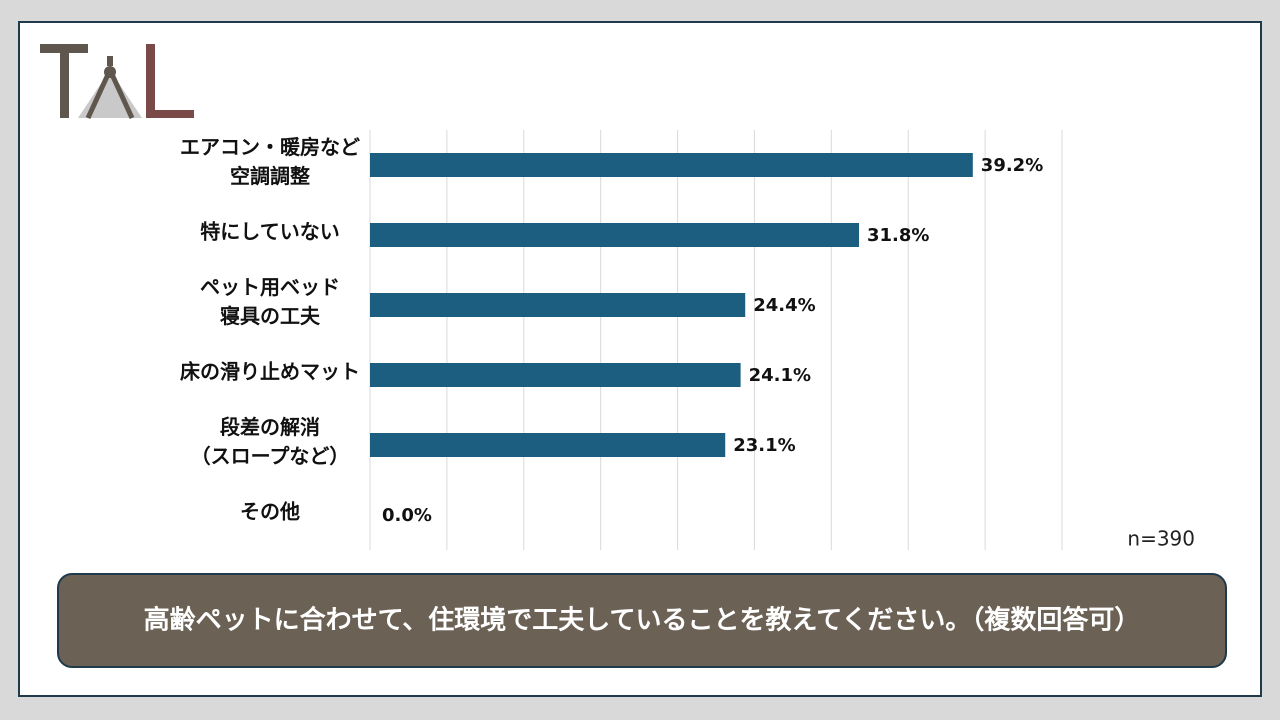  Describe the element at coordinates (270, 456) in the screenshot. I see `category-label: （スロープなど）` at that location.